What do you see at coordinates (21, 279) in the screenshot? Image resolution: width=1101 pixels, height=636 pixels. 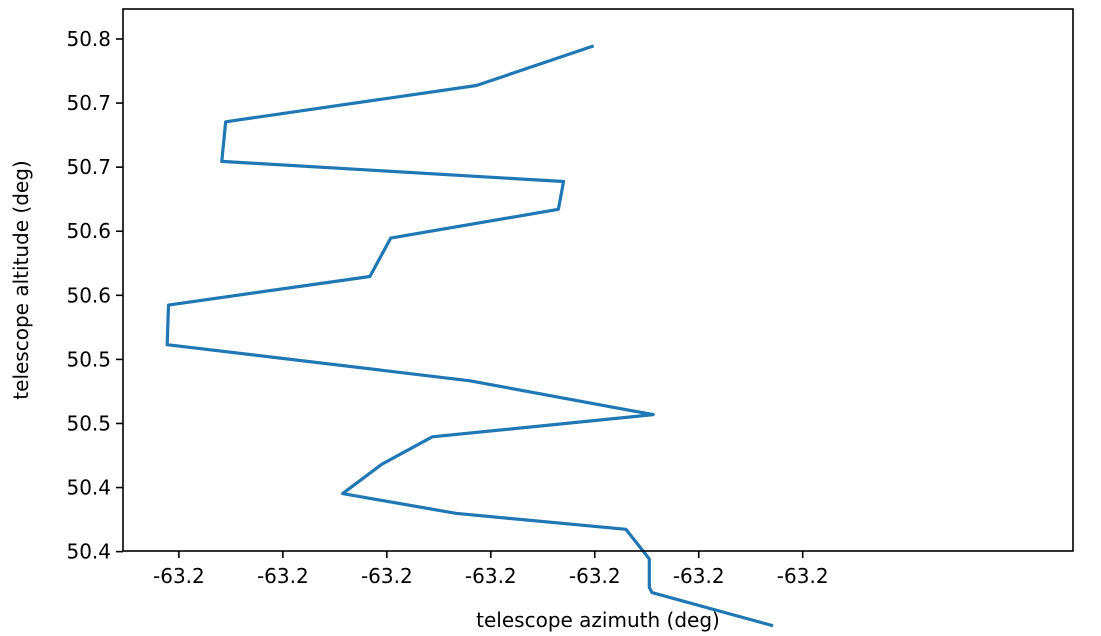 I see `y-axis-title: telescope altitude (deg)` at bounding box center [21, 279].